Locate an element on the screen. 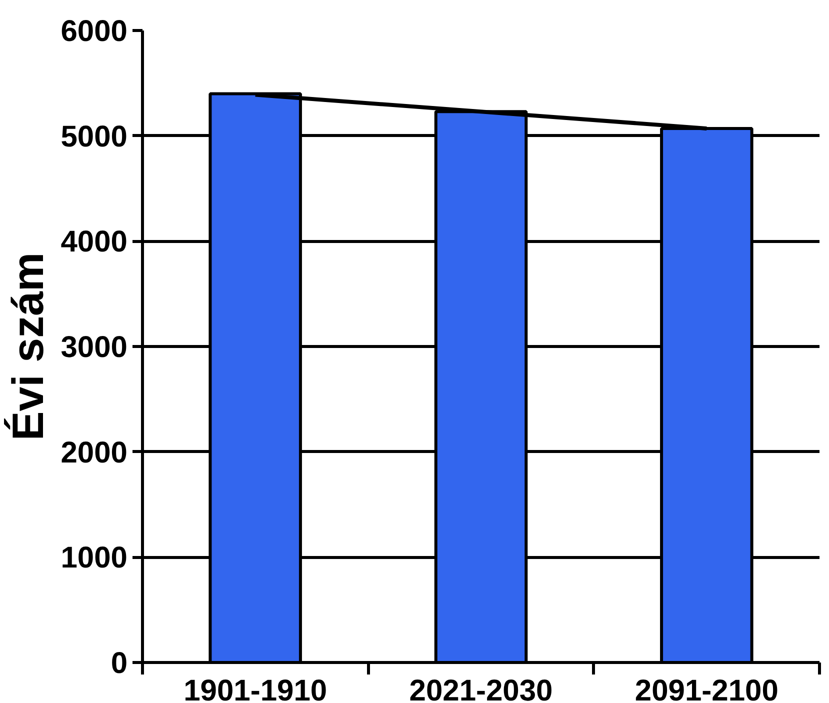 This screenshot has width=829, height=703. x-tick-label: 2091-2100 is located at coordinates (706, 688).